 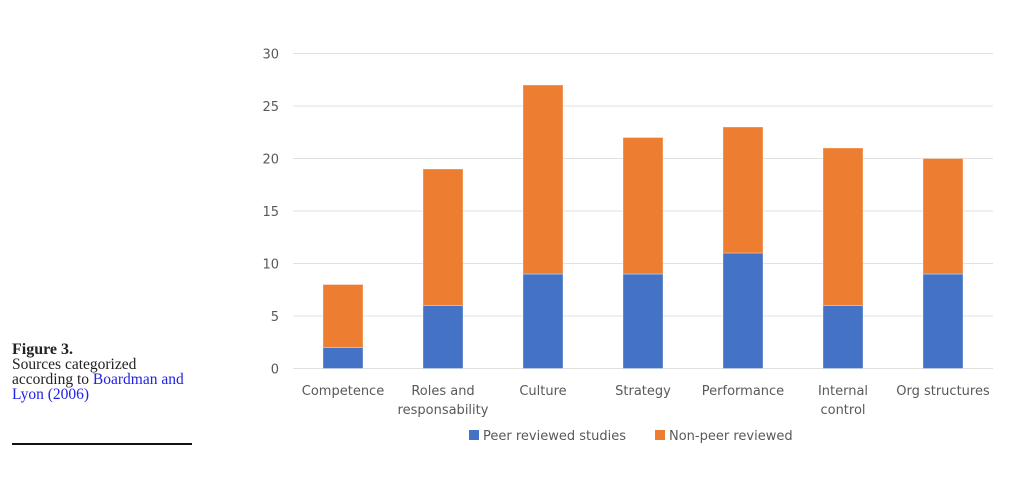 I want to click on y-tick-label: 20, so click(x=270, y=160).